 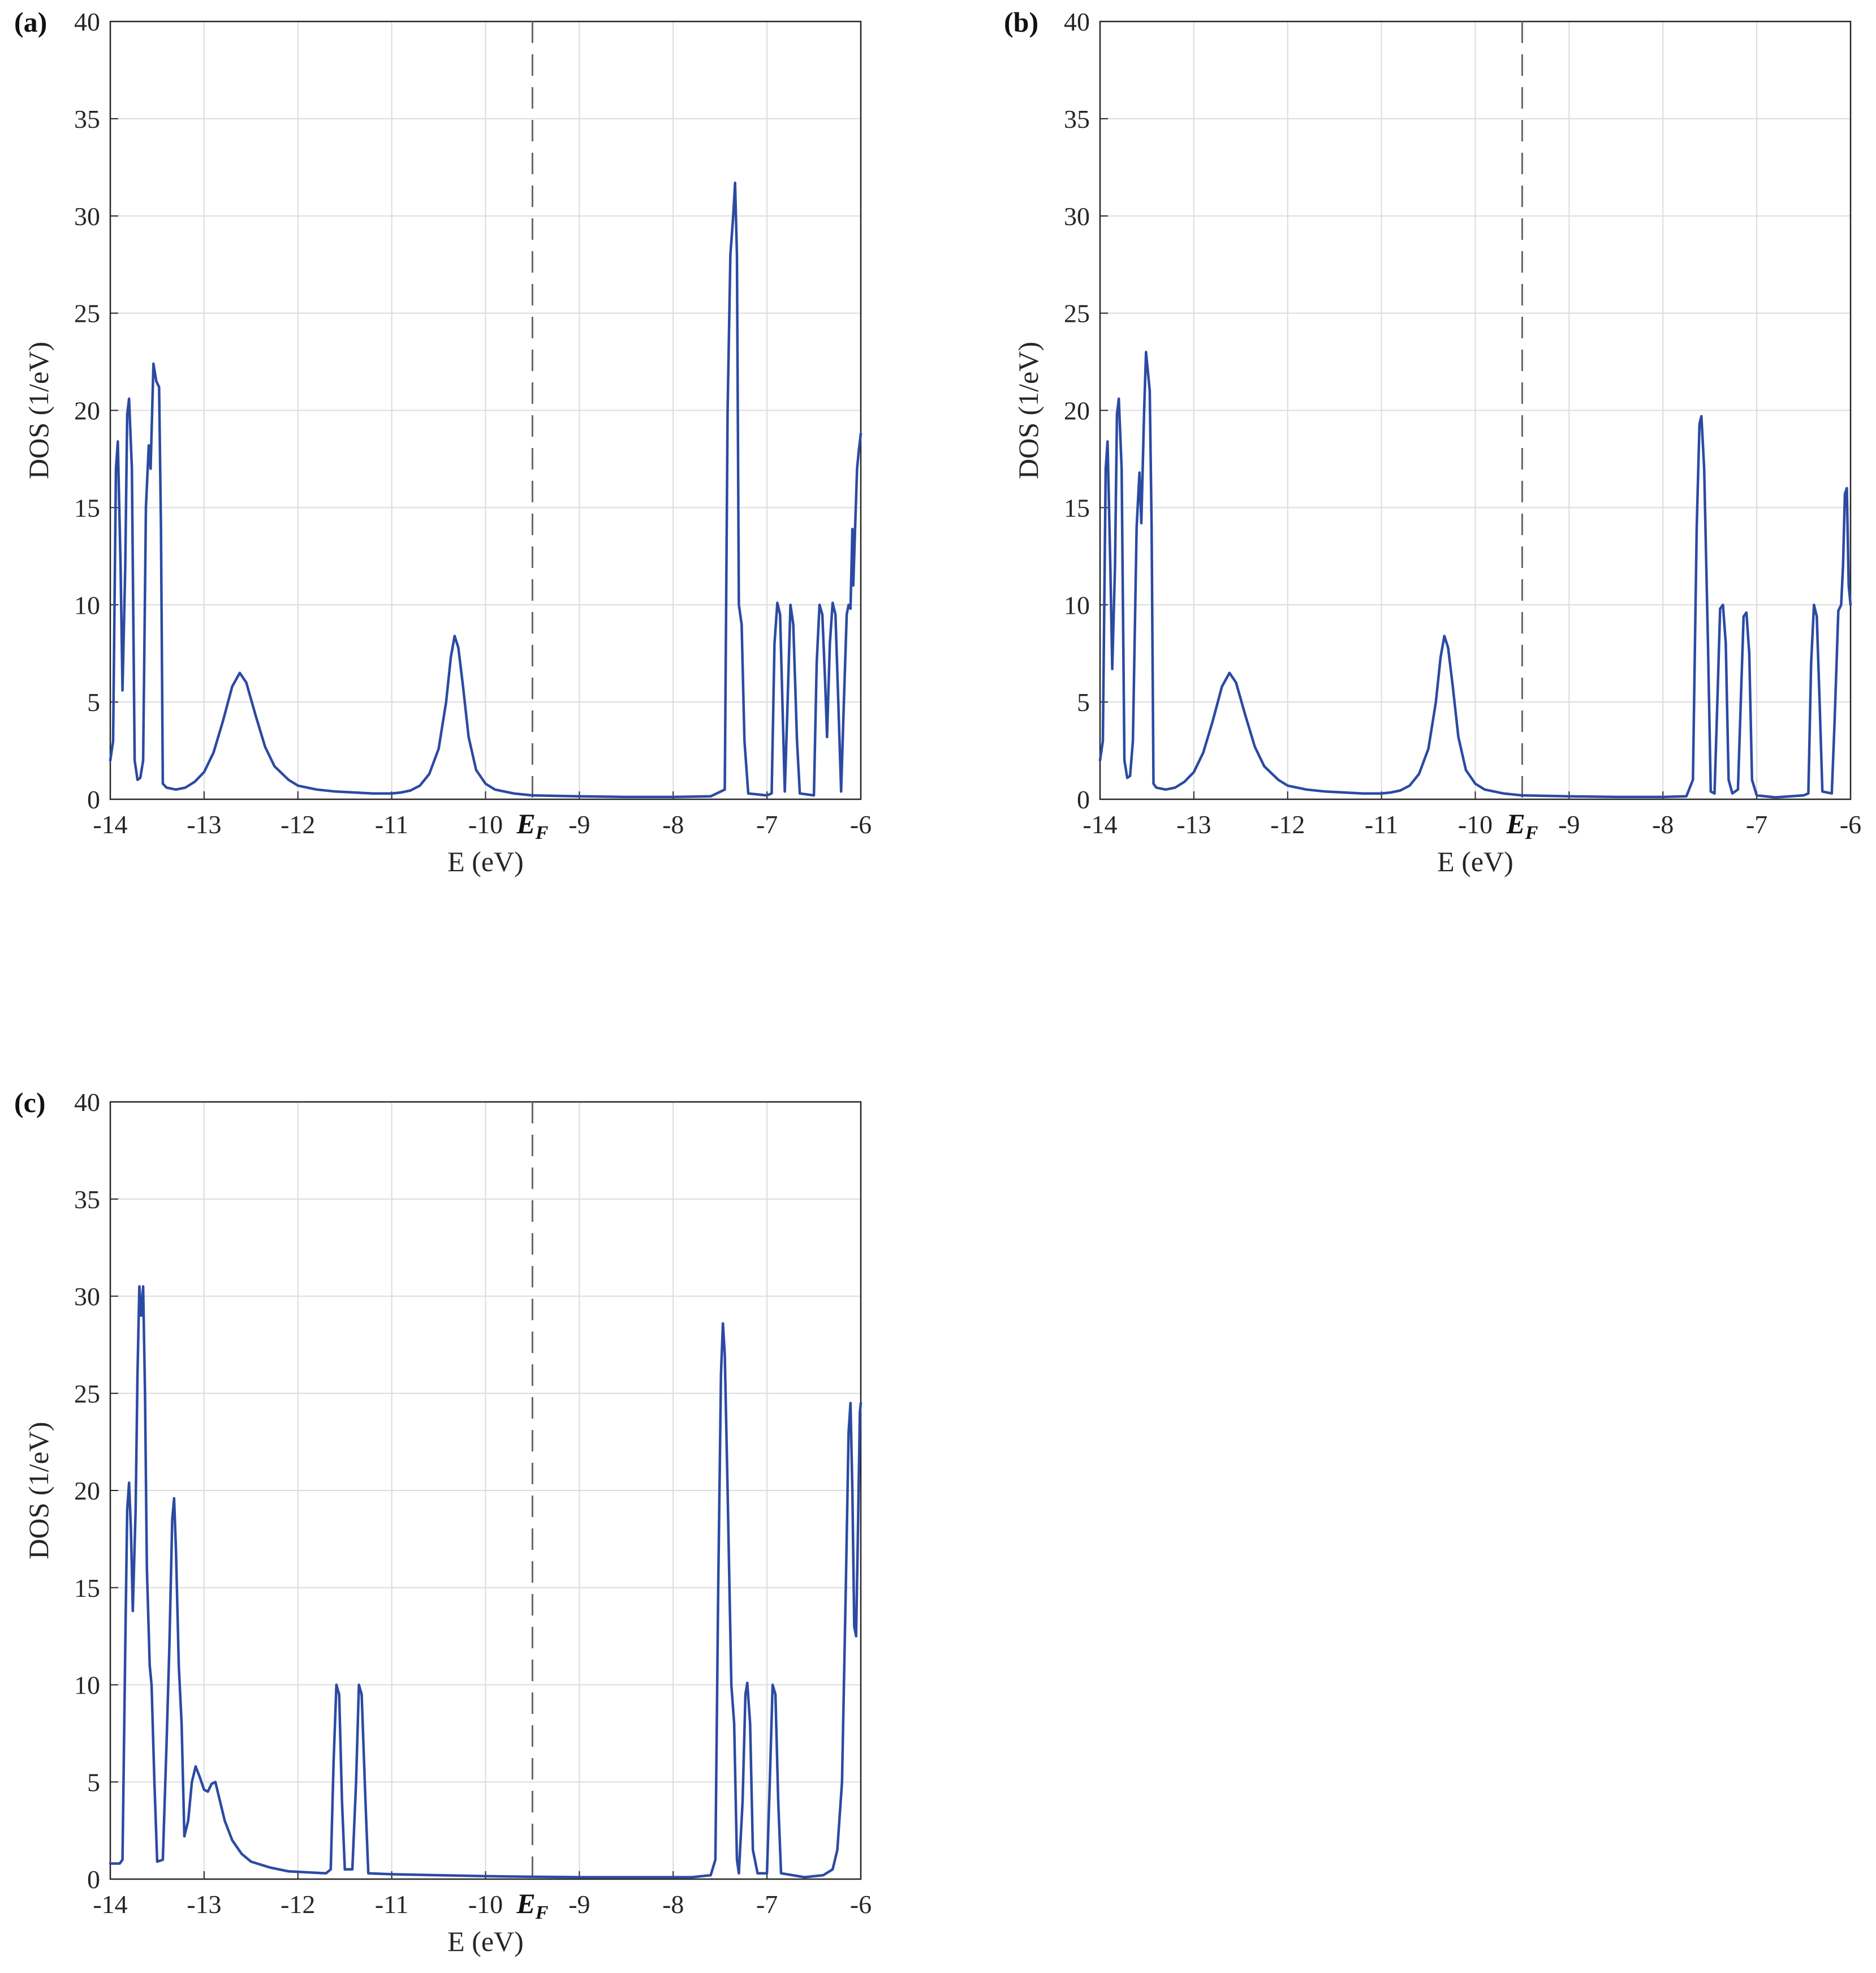 I want to click on panel-label: (b), so click(x=1021, y=22).